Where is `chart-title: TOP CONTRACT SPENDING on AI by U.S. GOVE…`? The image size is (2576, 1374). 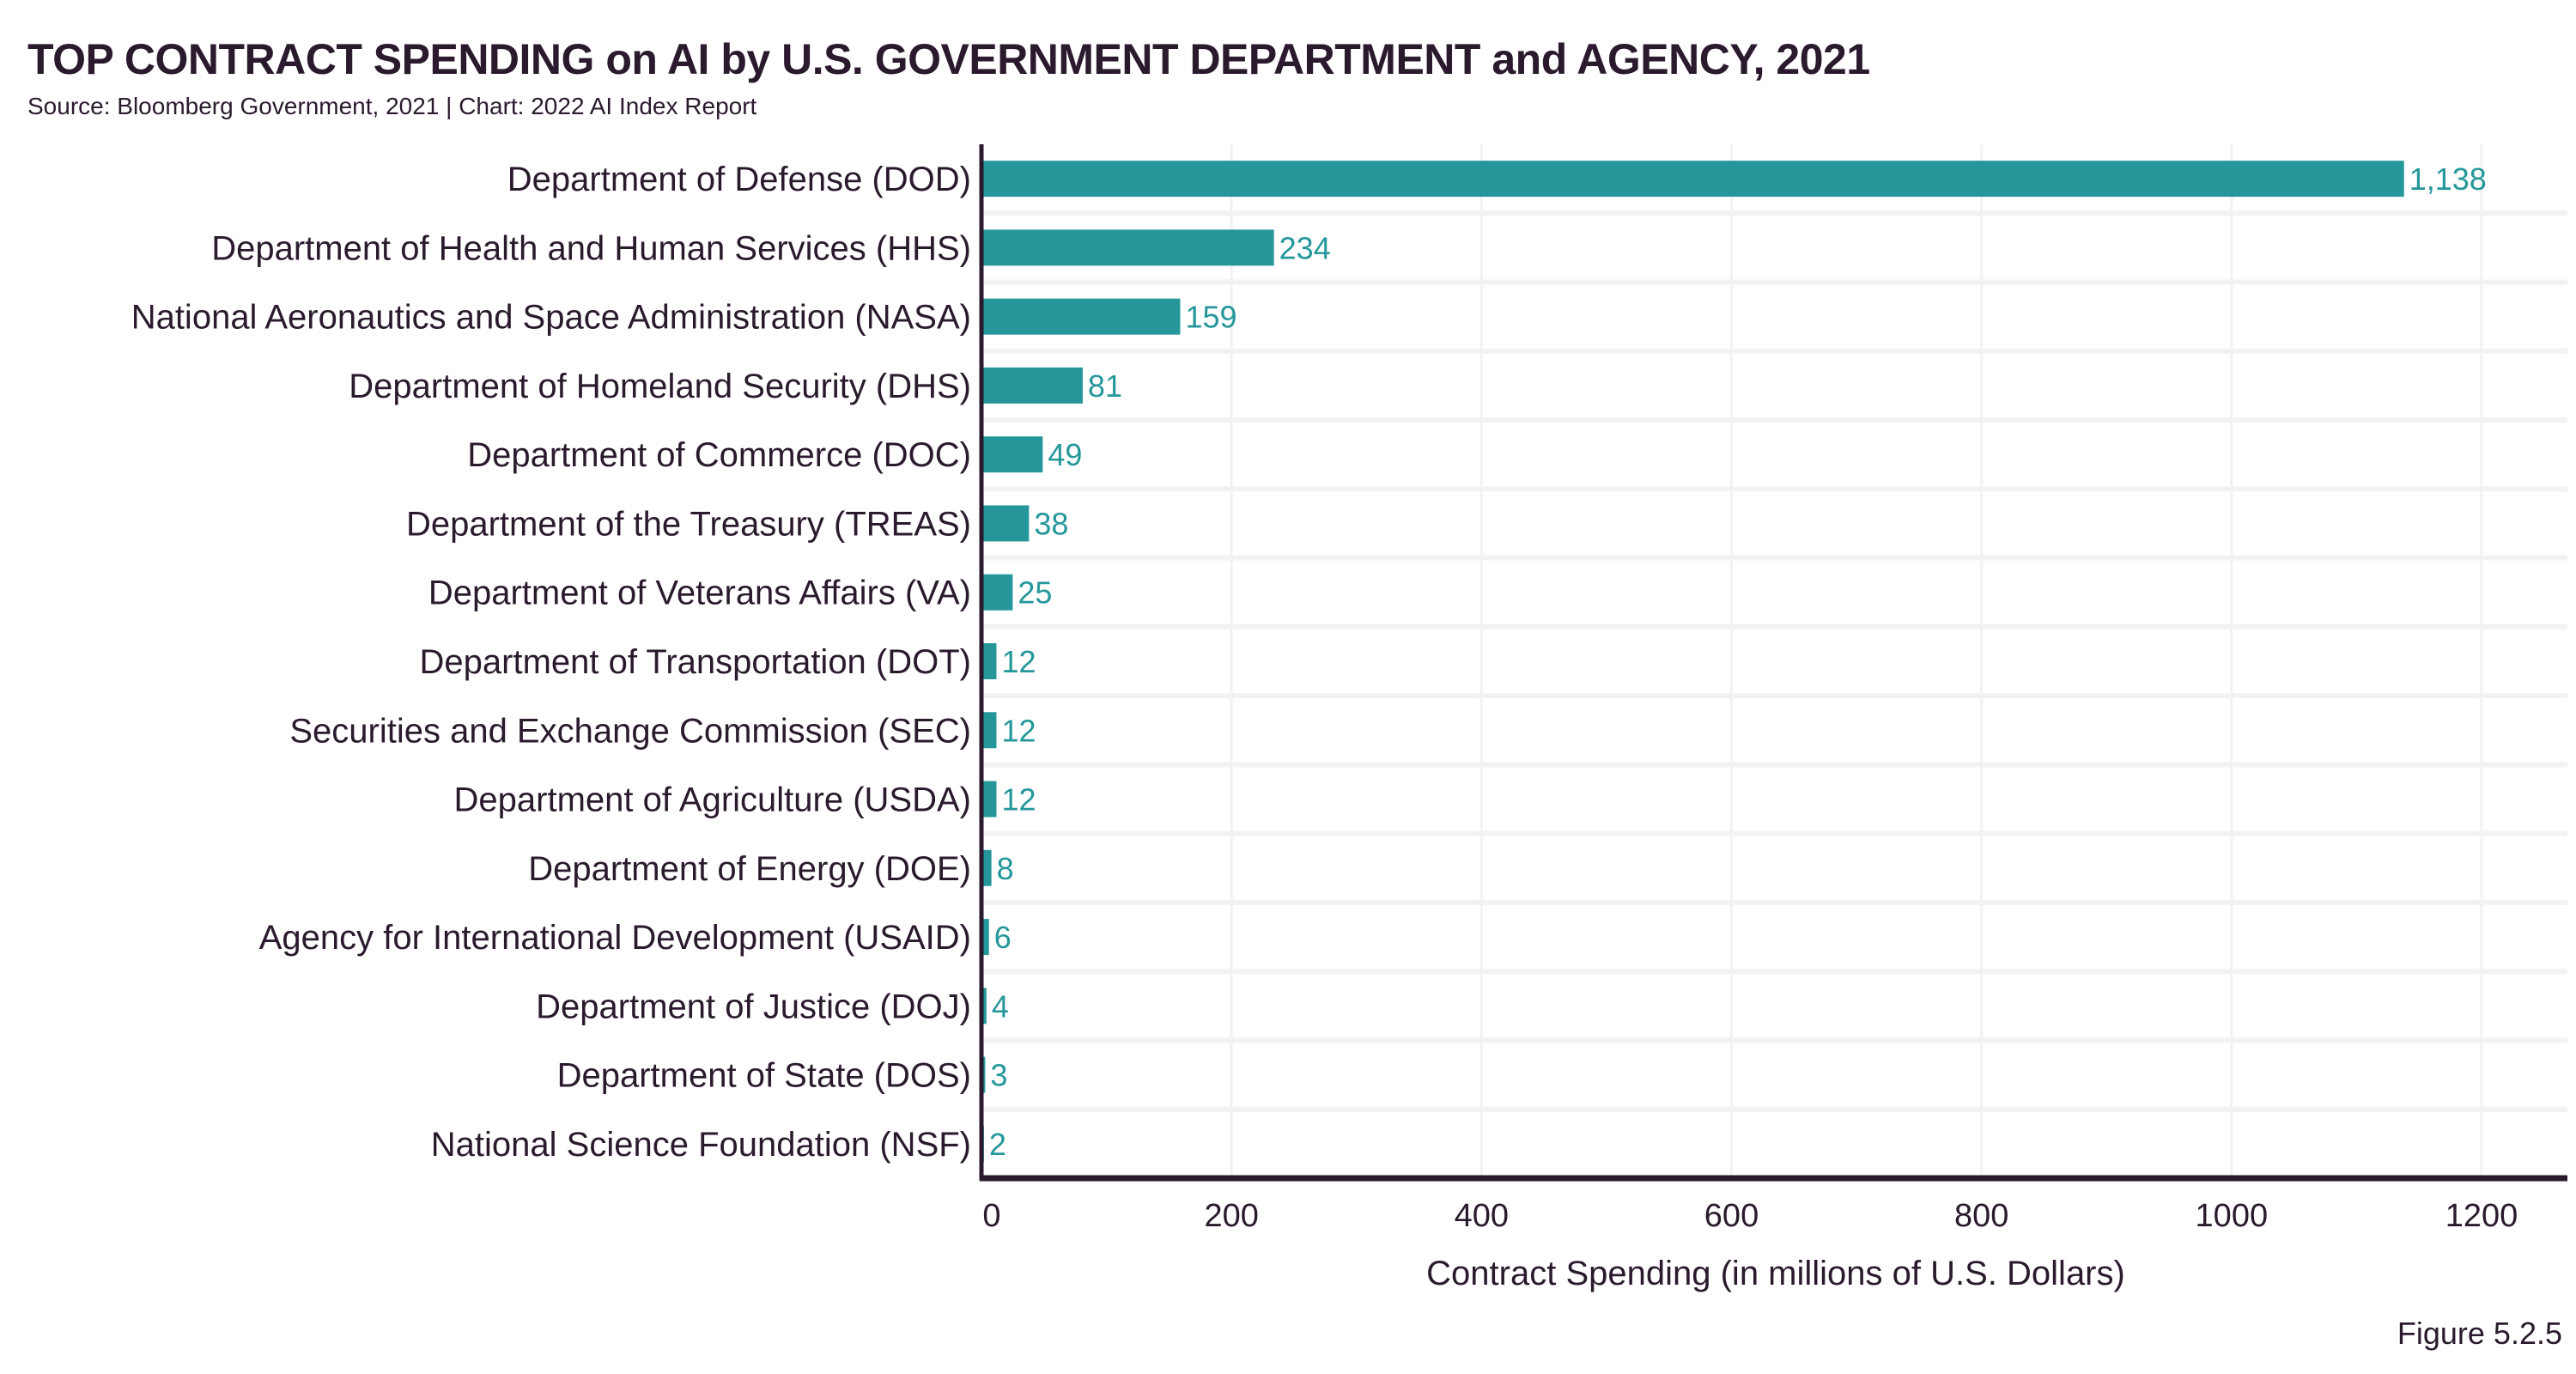 chart-title: TOP CONTRACT SPENDING on AI by U.S. GOVE… is located at coordinates (948, 59).